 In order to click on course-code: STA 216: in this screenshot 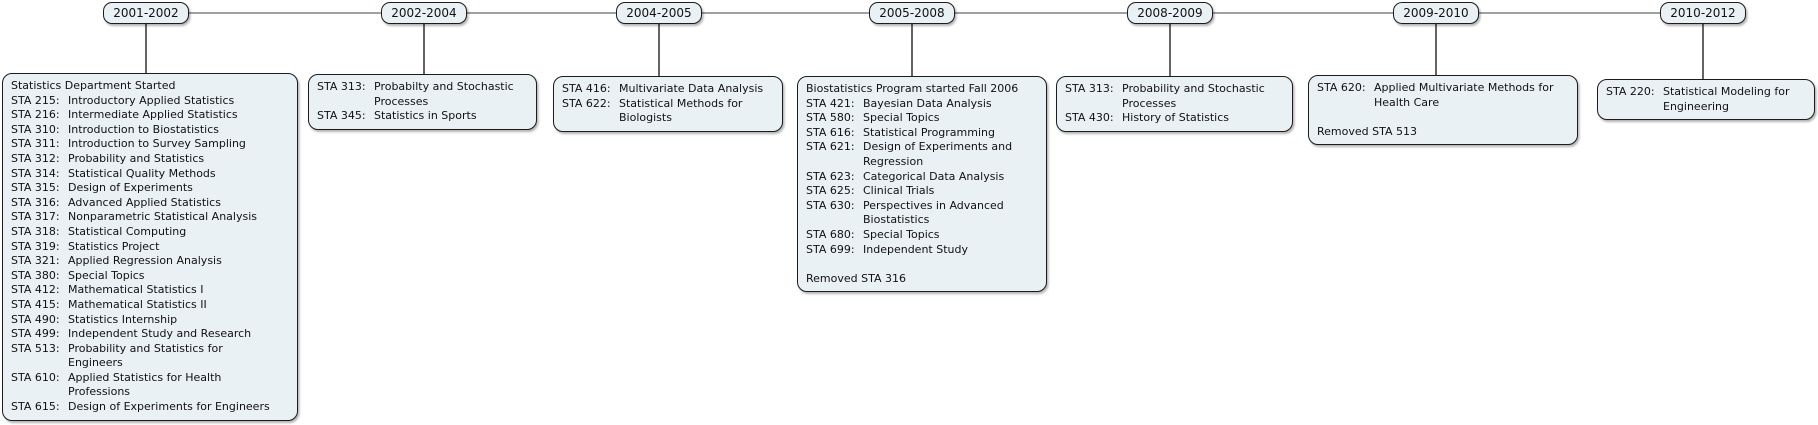, I will do `click(35, 115)`.